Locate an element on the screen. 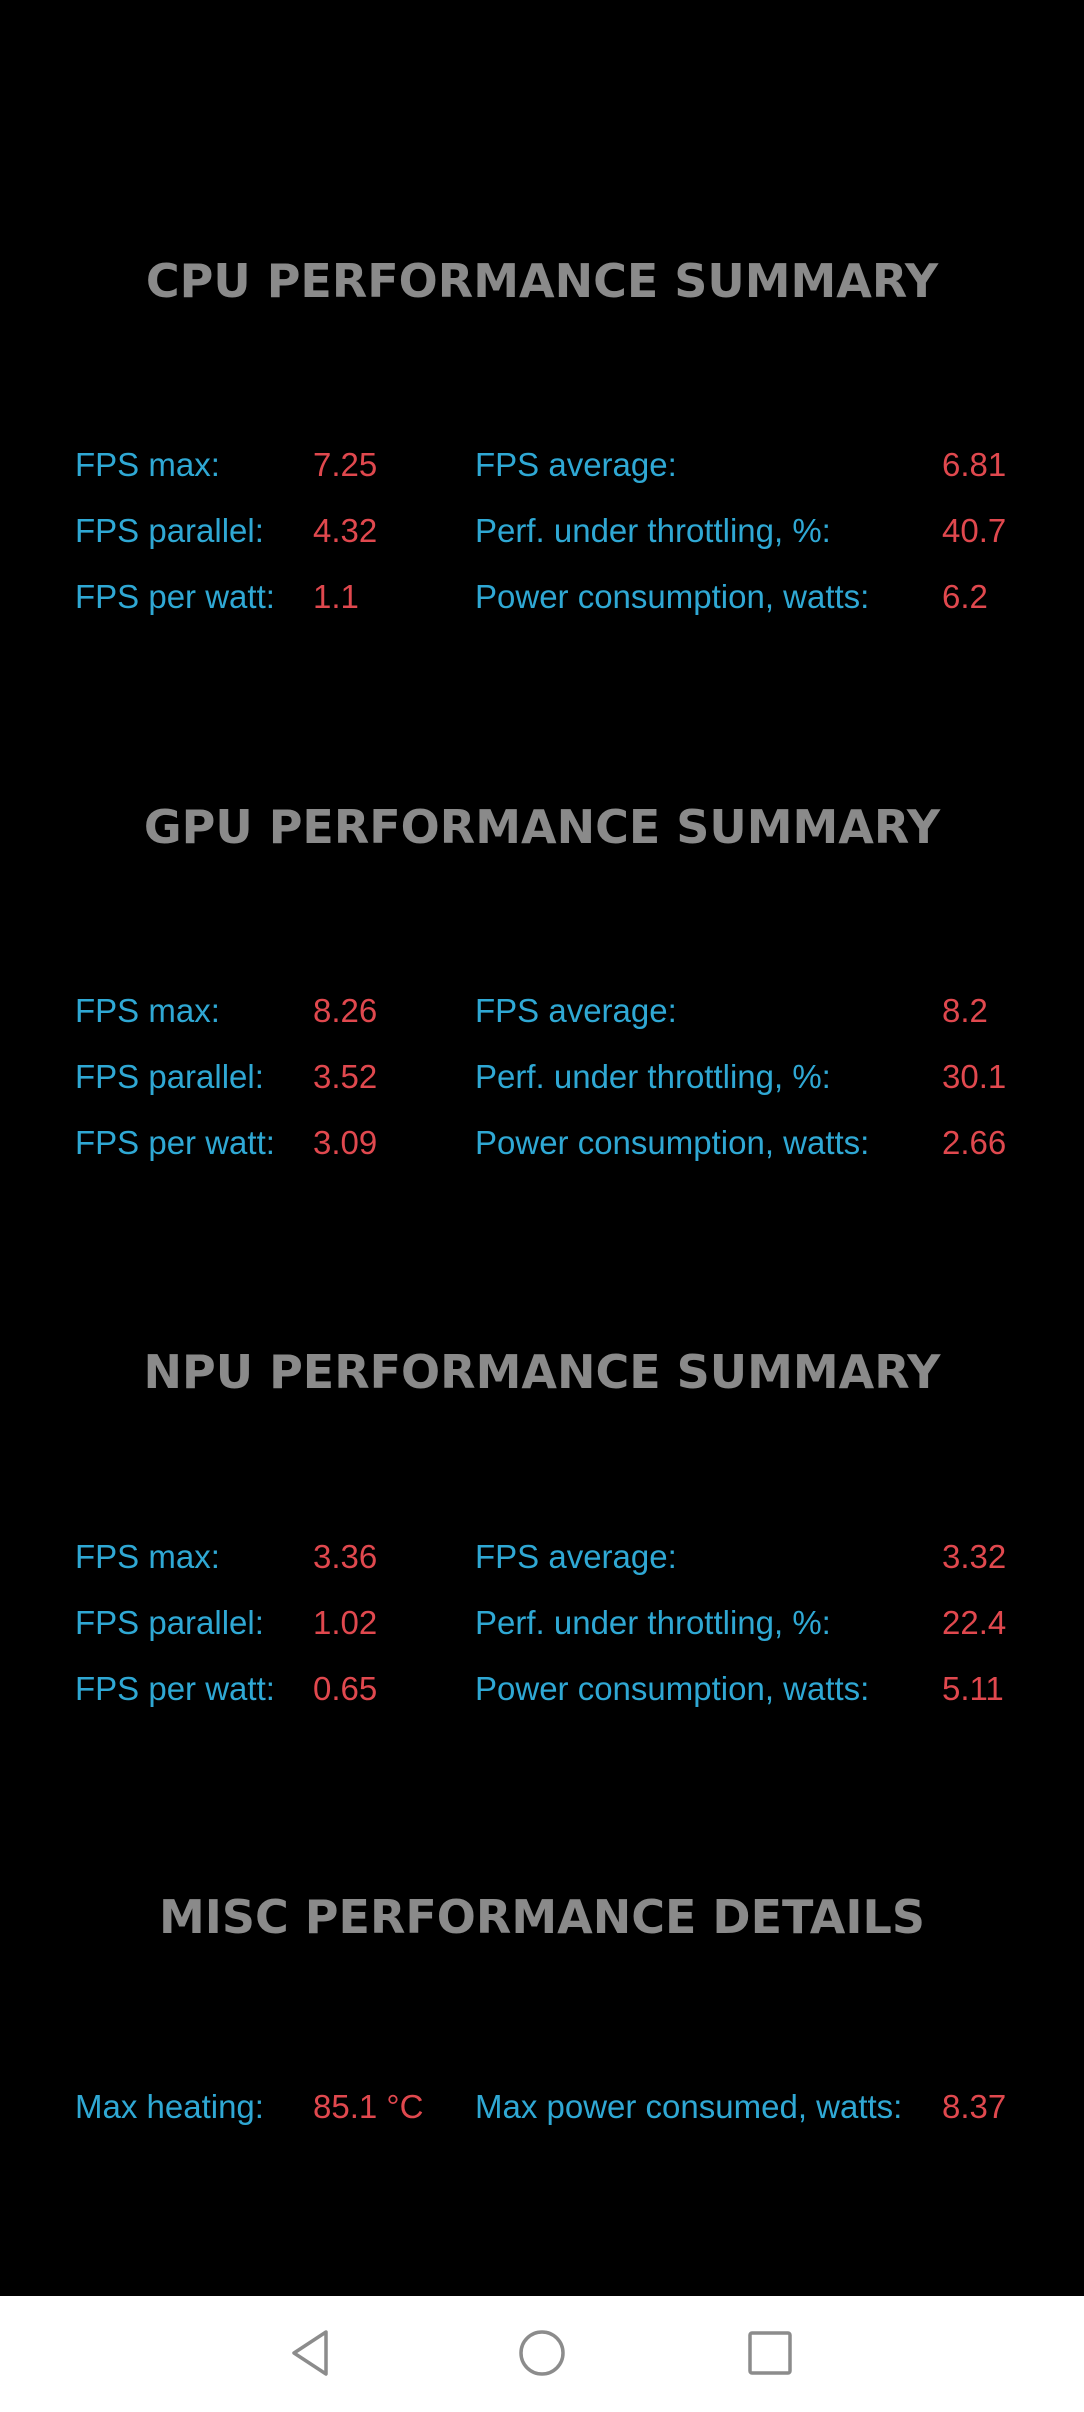 Image resolution: width=1084 pixels, height=2412 pixels. stat-value: 8.37 is located at coordinates (974, 2106).